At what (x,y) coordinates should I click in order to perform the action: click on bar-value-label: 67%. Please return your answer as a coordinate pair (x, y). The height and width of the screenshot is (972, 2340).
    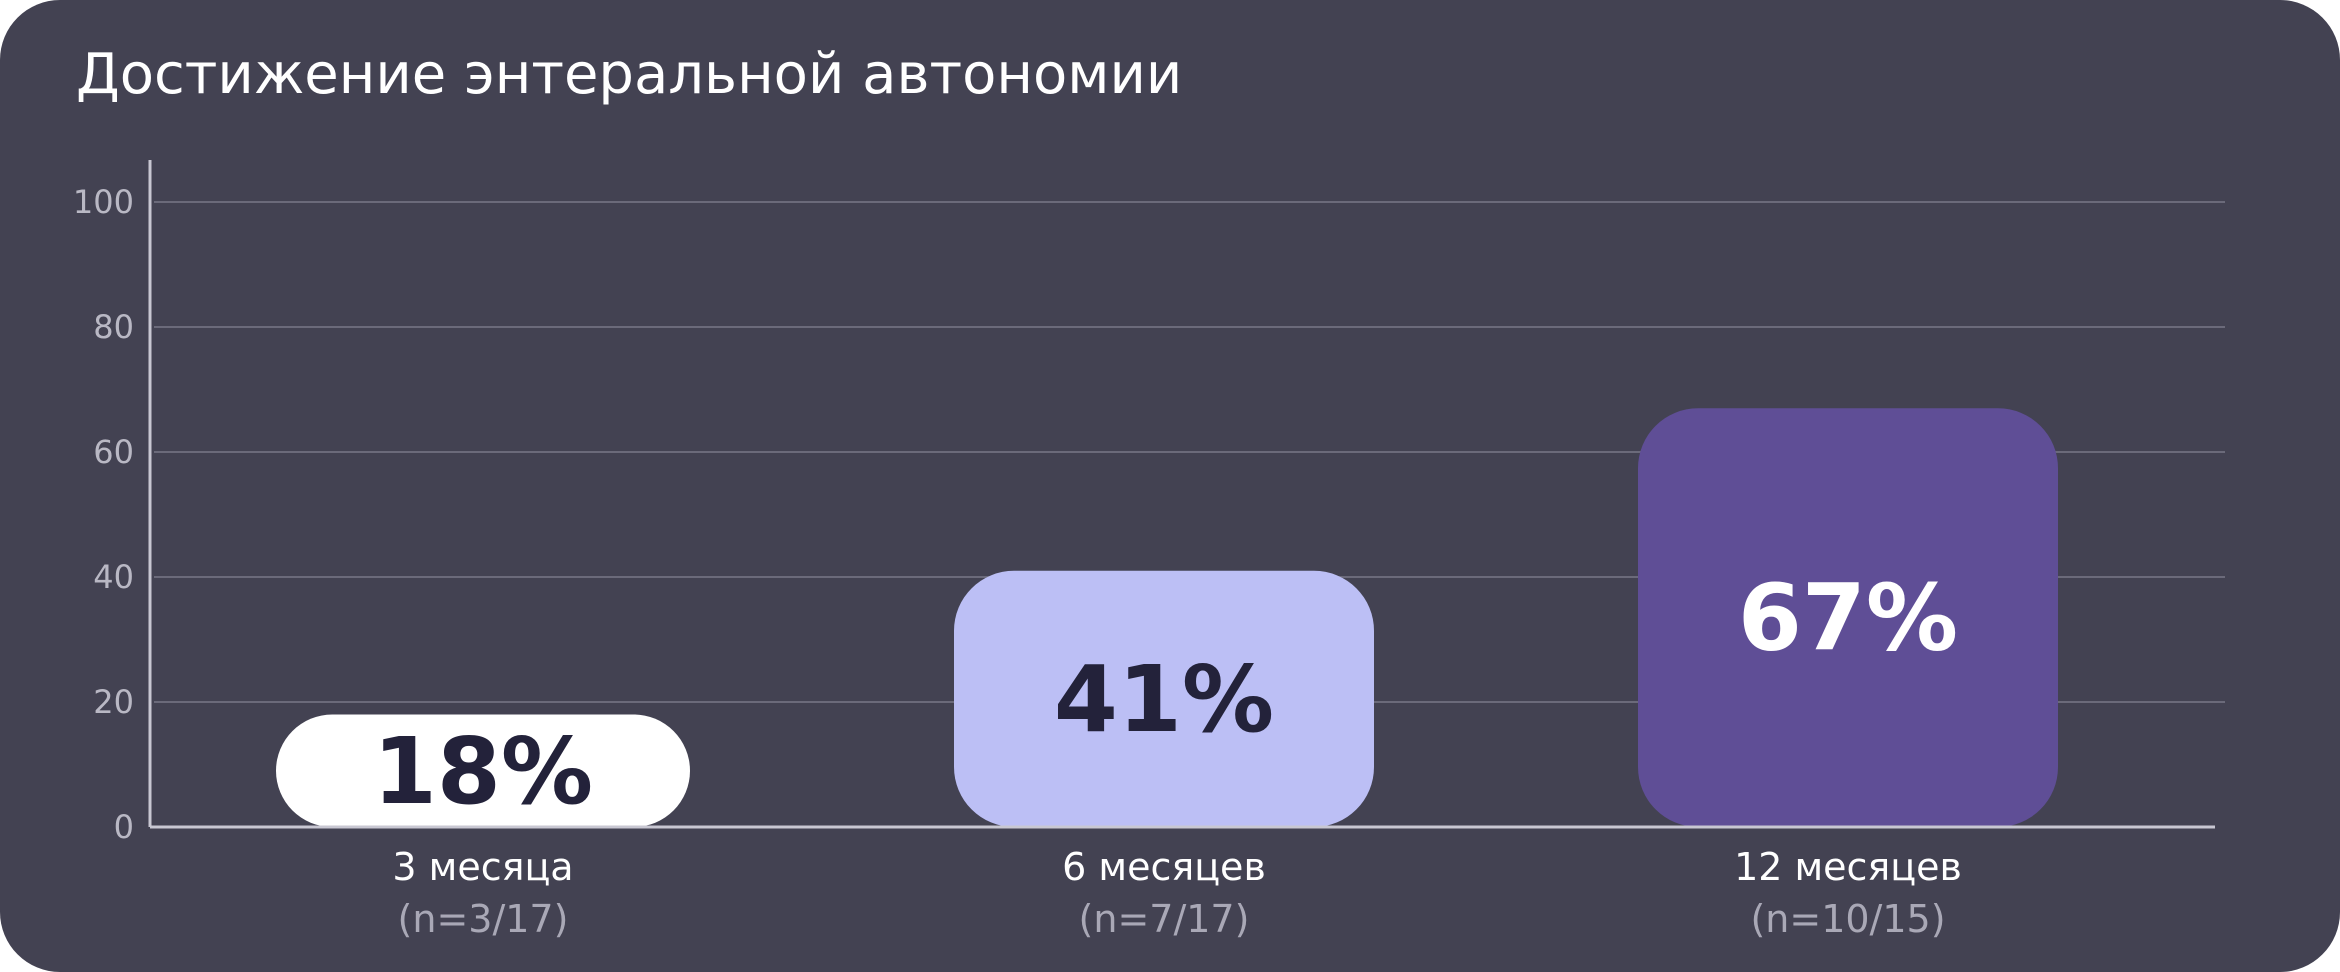
    Looking at the image, I should click on (1848, 618).